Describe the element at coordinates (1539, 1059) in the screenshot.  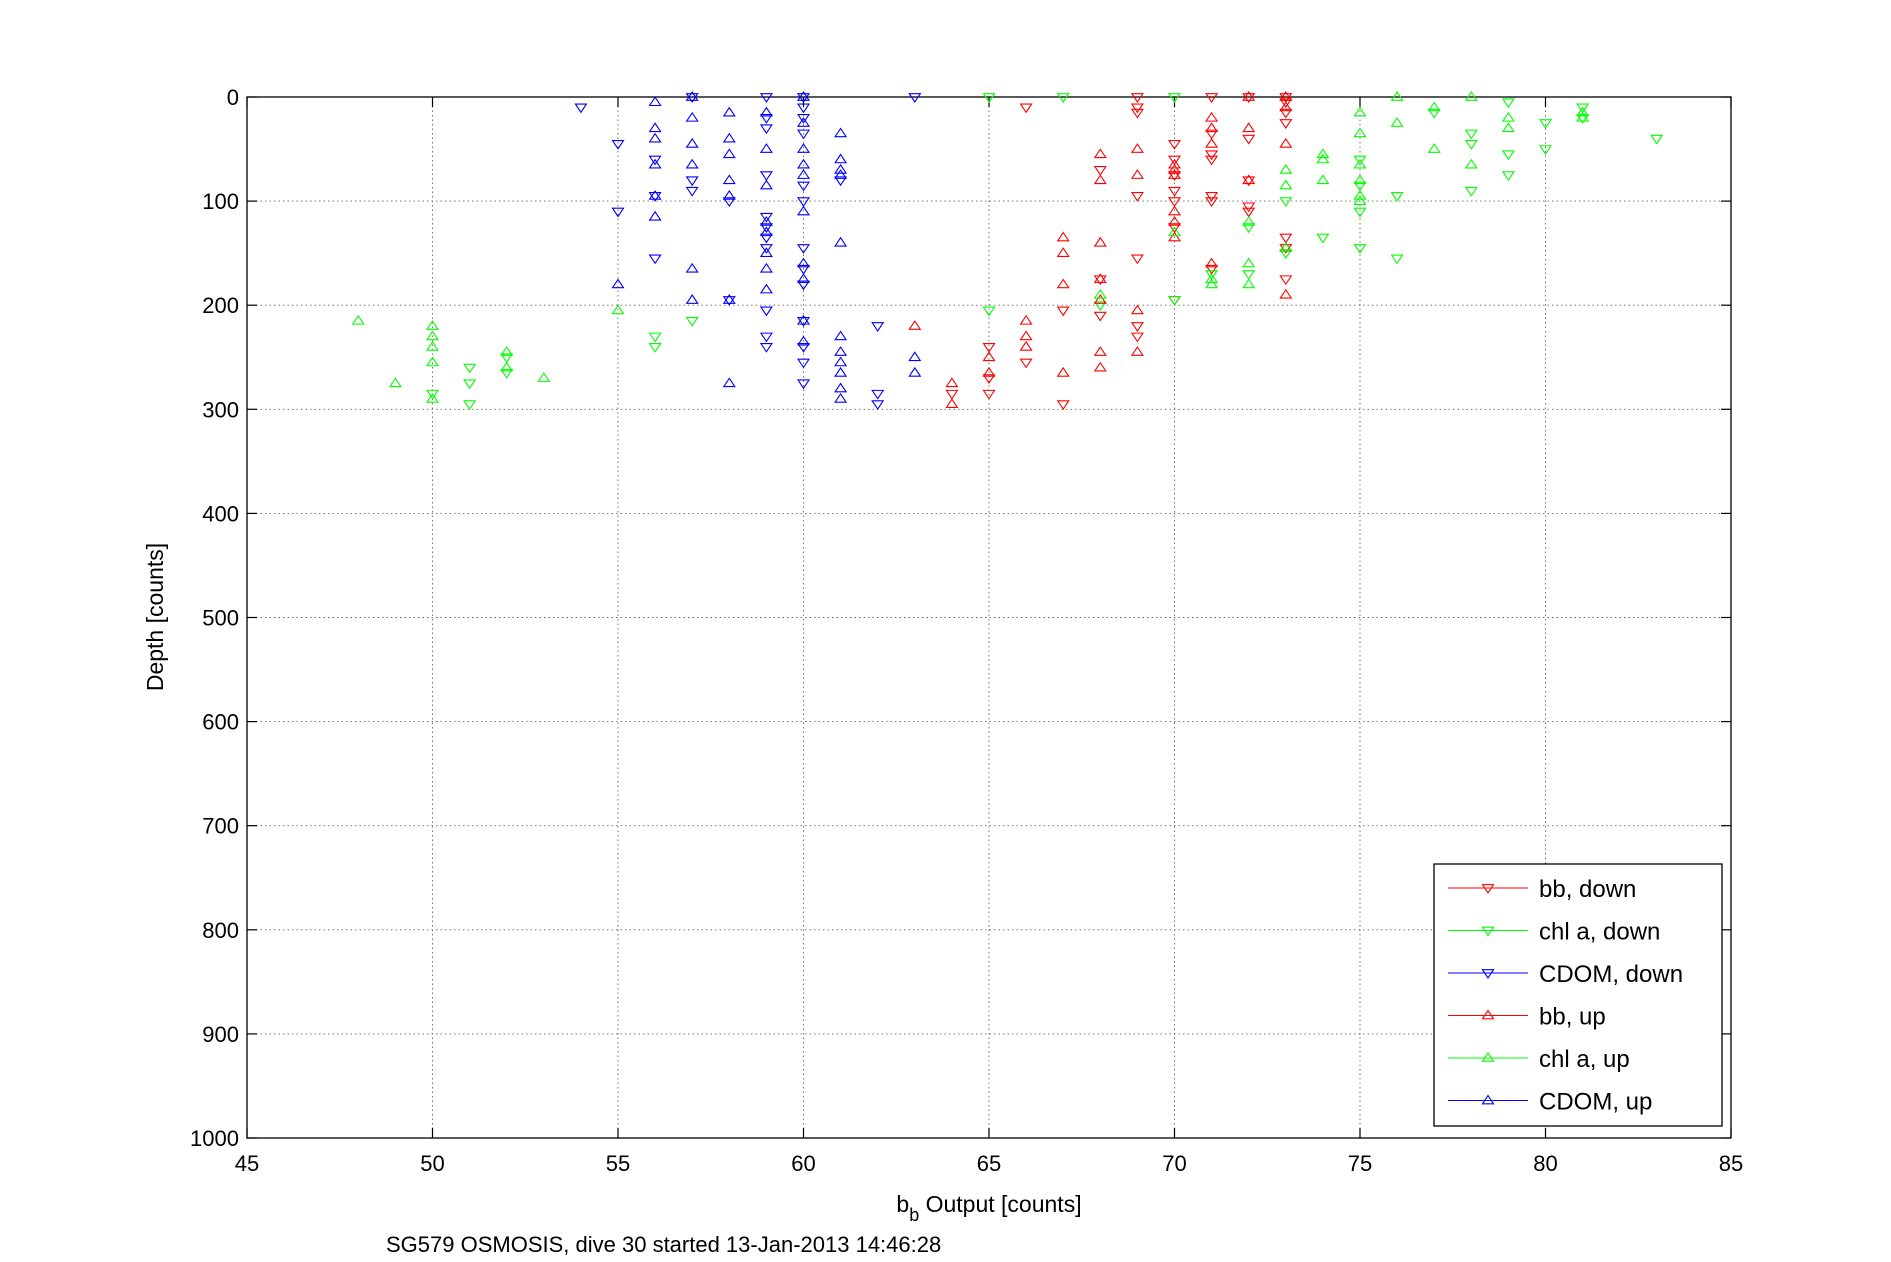
I see `legend-item: chl a, up` at that location.